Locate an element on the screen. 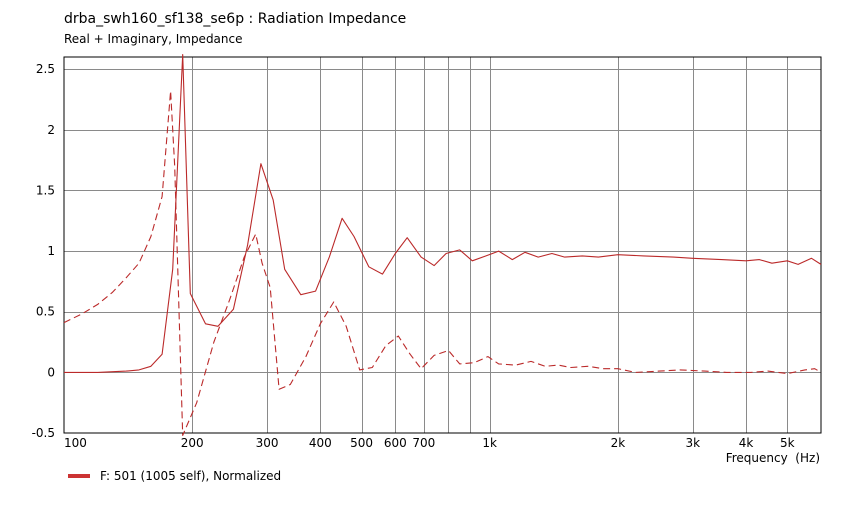  x-tick-label: 200 is located at coordinates (192, 443).